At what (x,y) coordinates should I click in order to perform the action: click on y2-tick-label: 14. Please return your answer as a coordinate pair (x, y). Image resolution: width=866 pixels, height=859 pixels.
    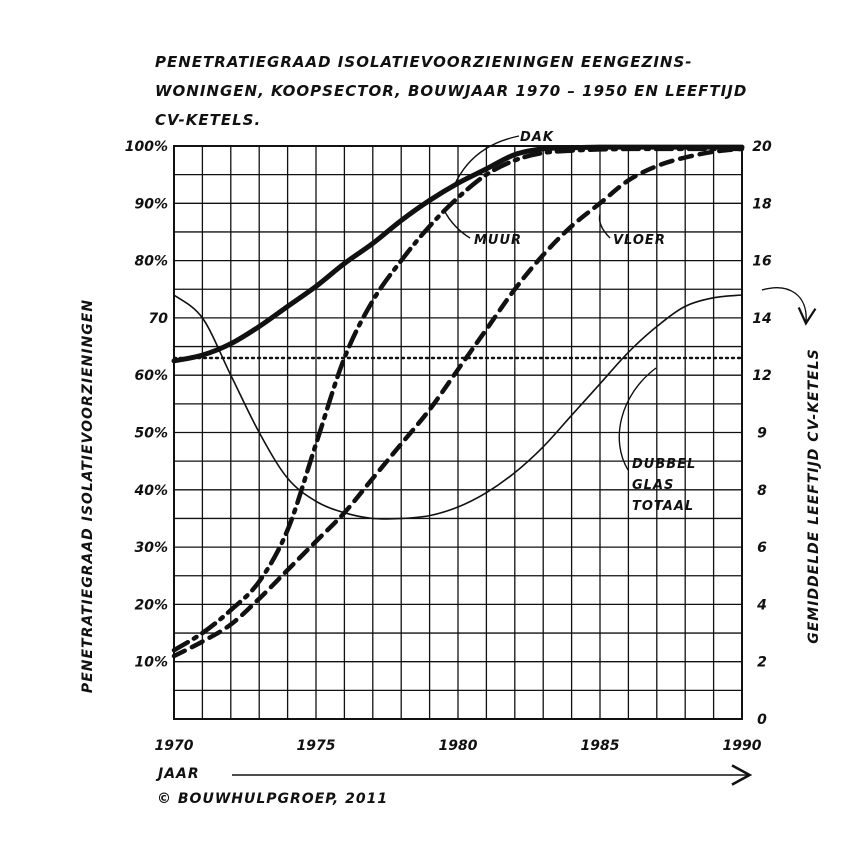
    Looking at the image, I should click on (761, 319).